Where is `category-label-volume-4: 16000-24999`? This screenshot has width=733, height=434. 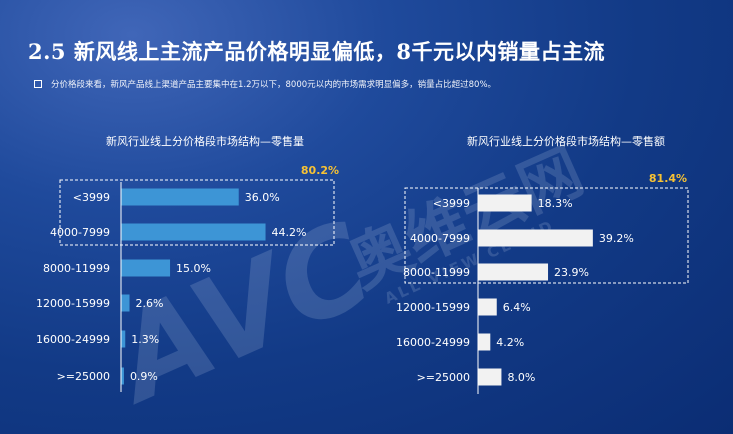 category-label-volume-4: 16000-24999 is located at coordinates (73, 339).